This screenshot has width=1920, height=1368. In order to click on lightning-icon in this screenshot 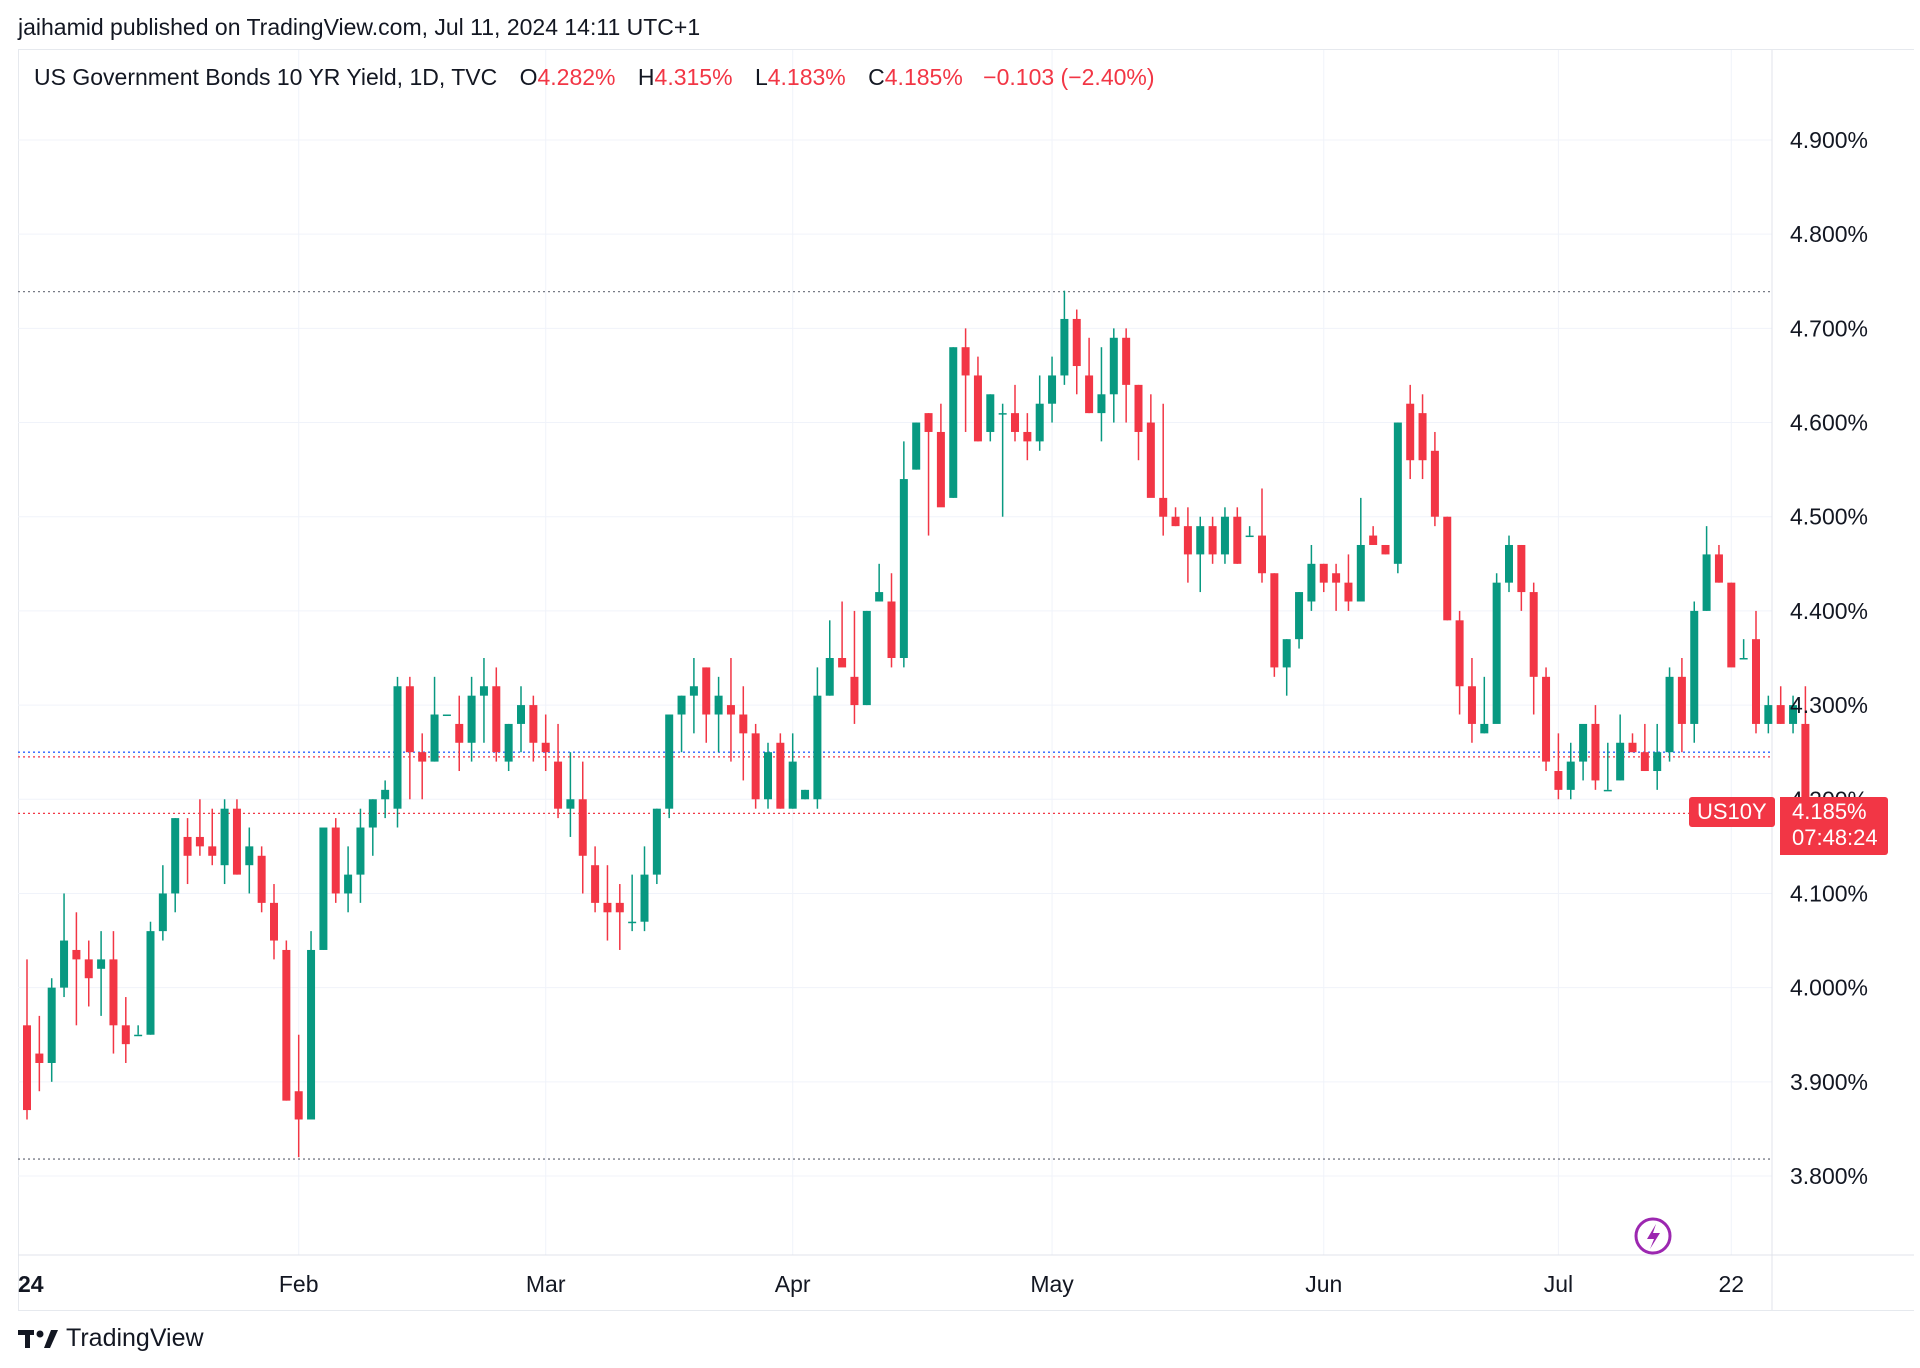, I will do `click(1653, 1236)`.